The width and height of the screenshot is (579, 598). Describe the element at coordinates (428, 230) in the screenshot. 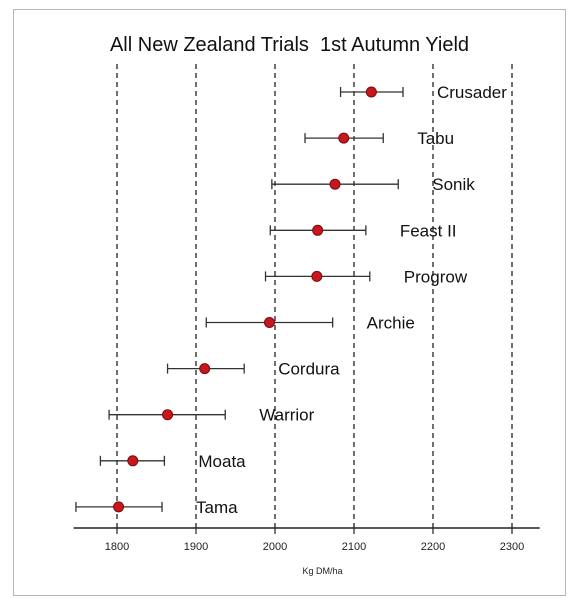

I see `point-label-feast-ii: Feast II` at that location.